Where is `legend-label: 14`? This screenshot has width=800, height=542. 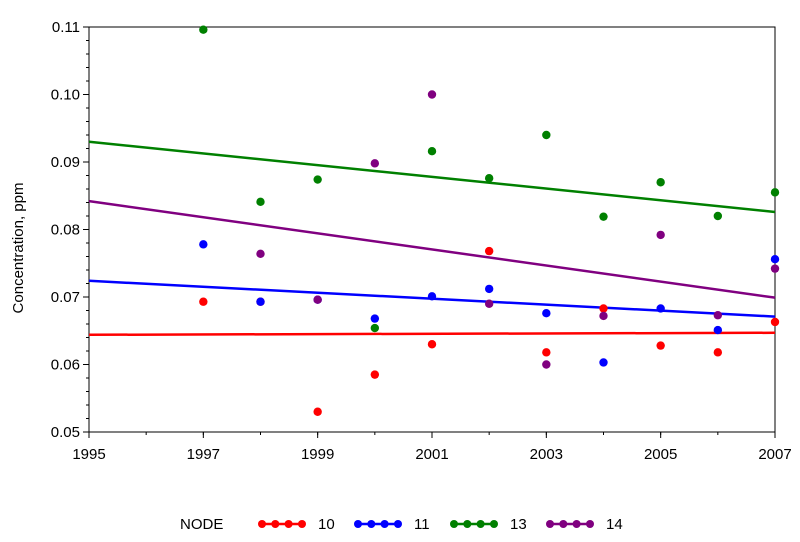
legend-label: 14 is located at coordinates (614, 524).